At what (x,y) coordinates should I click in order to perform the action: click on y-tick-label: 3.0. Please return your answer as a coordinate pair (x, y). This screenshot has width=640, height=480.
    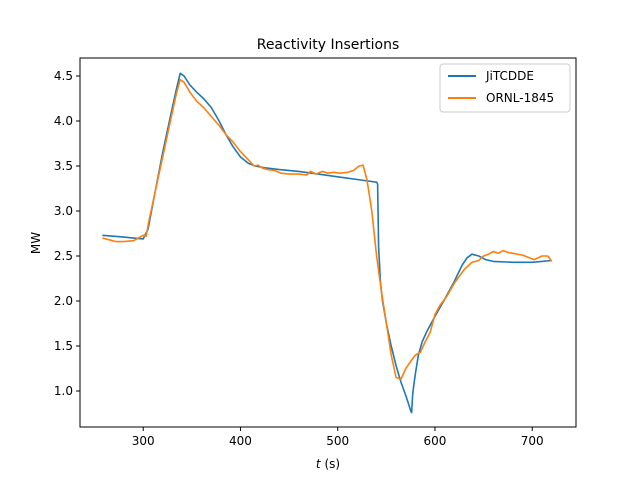
    Looking at the image, I should click on (63, 211).